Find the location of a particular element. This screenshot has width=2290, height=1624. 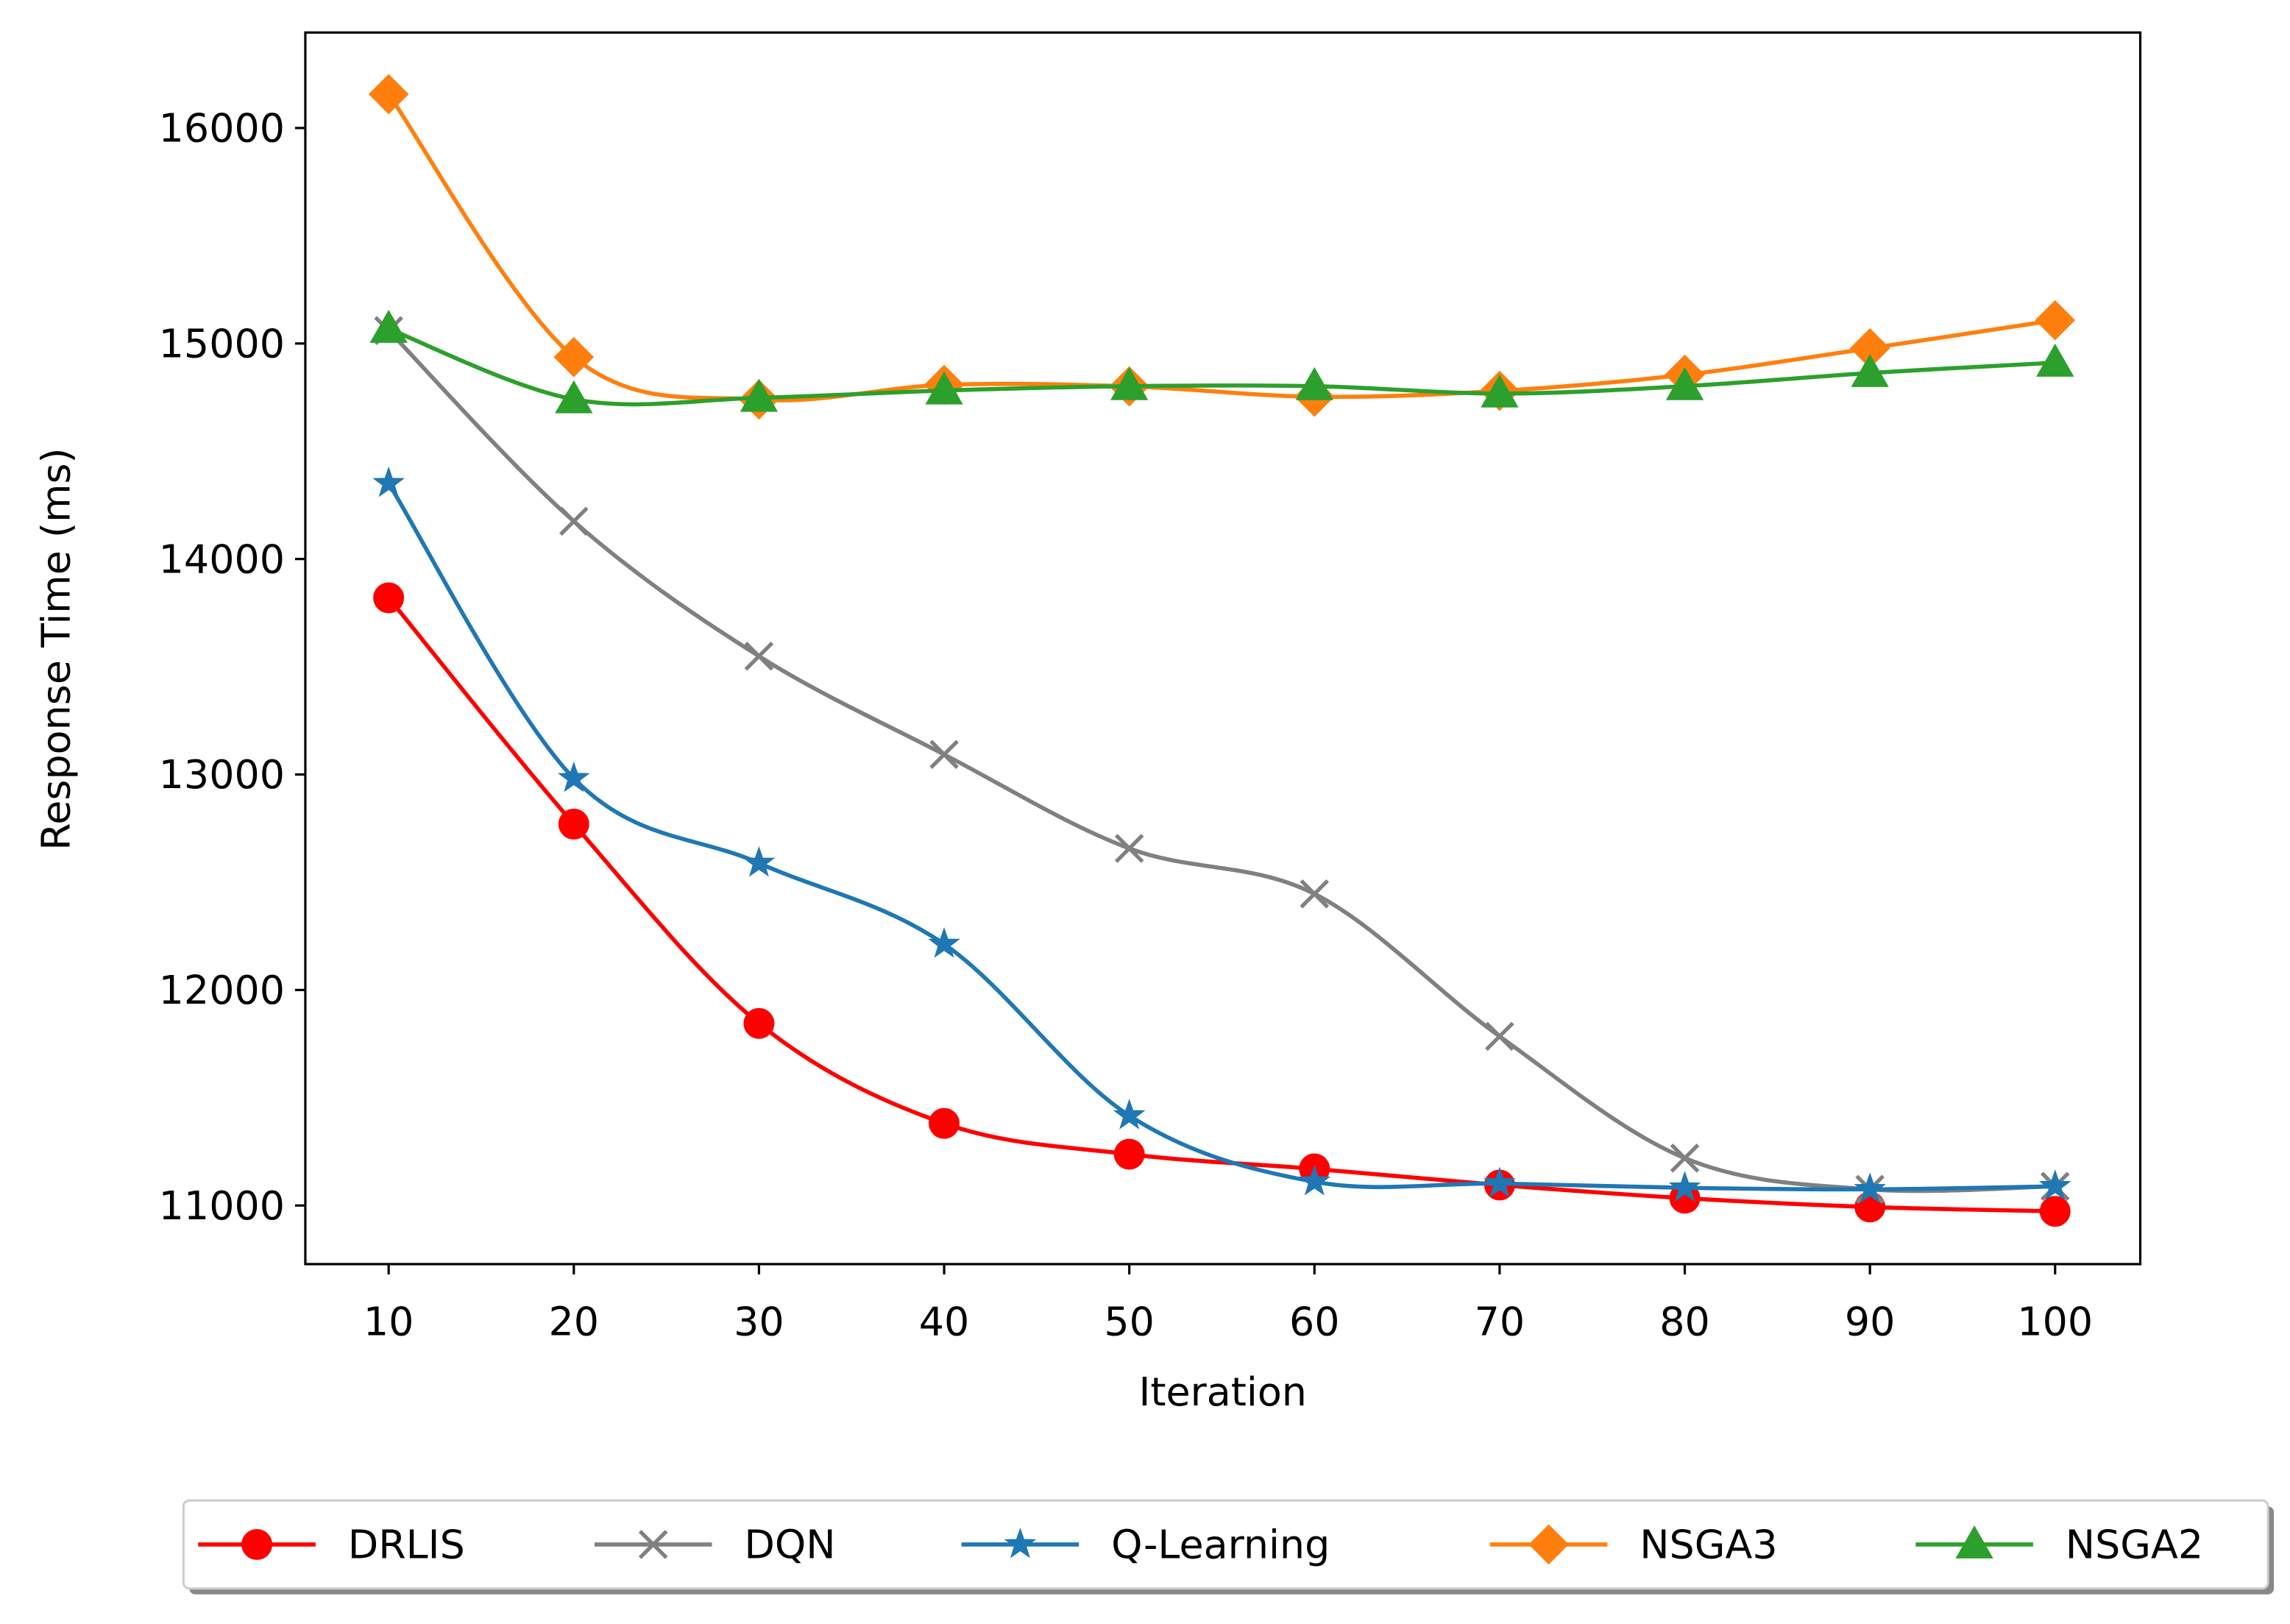

legend-box is located at coordinates (1225, 1545).